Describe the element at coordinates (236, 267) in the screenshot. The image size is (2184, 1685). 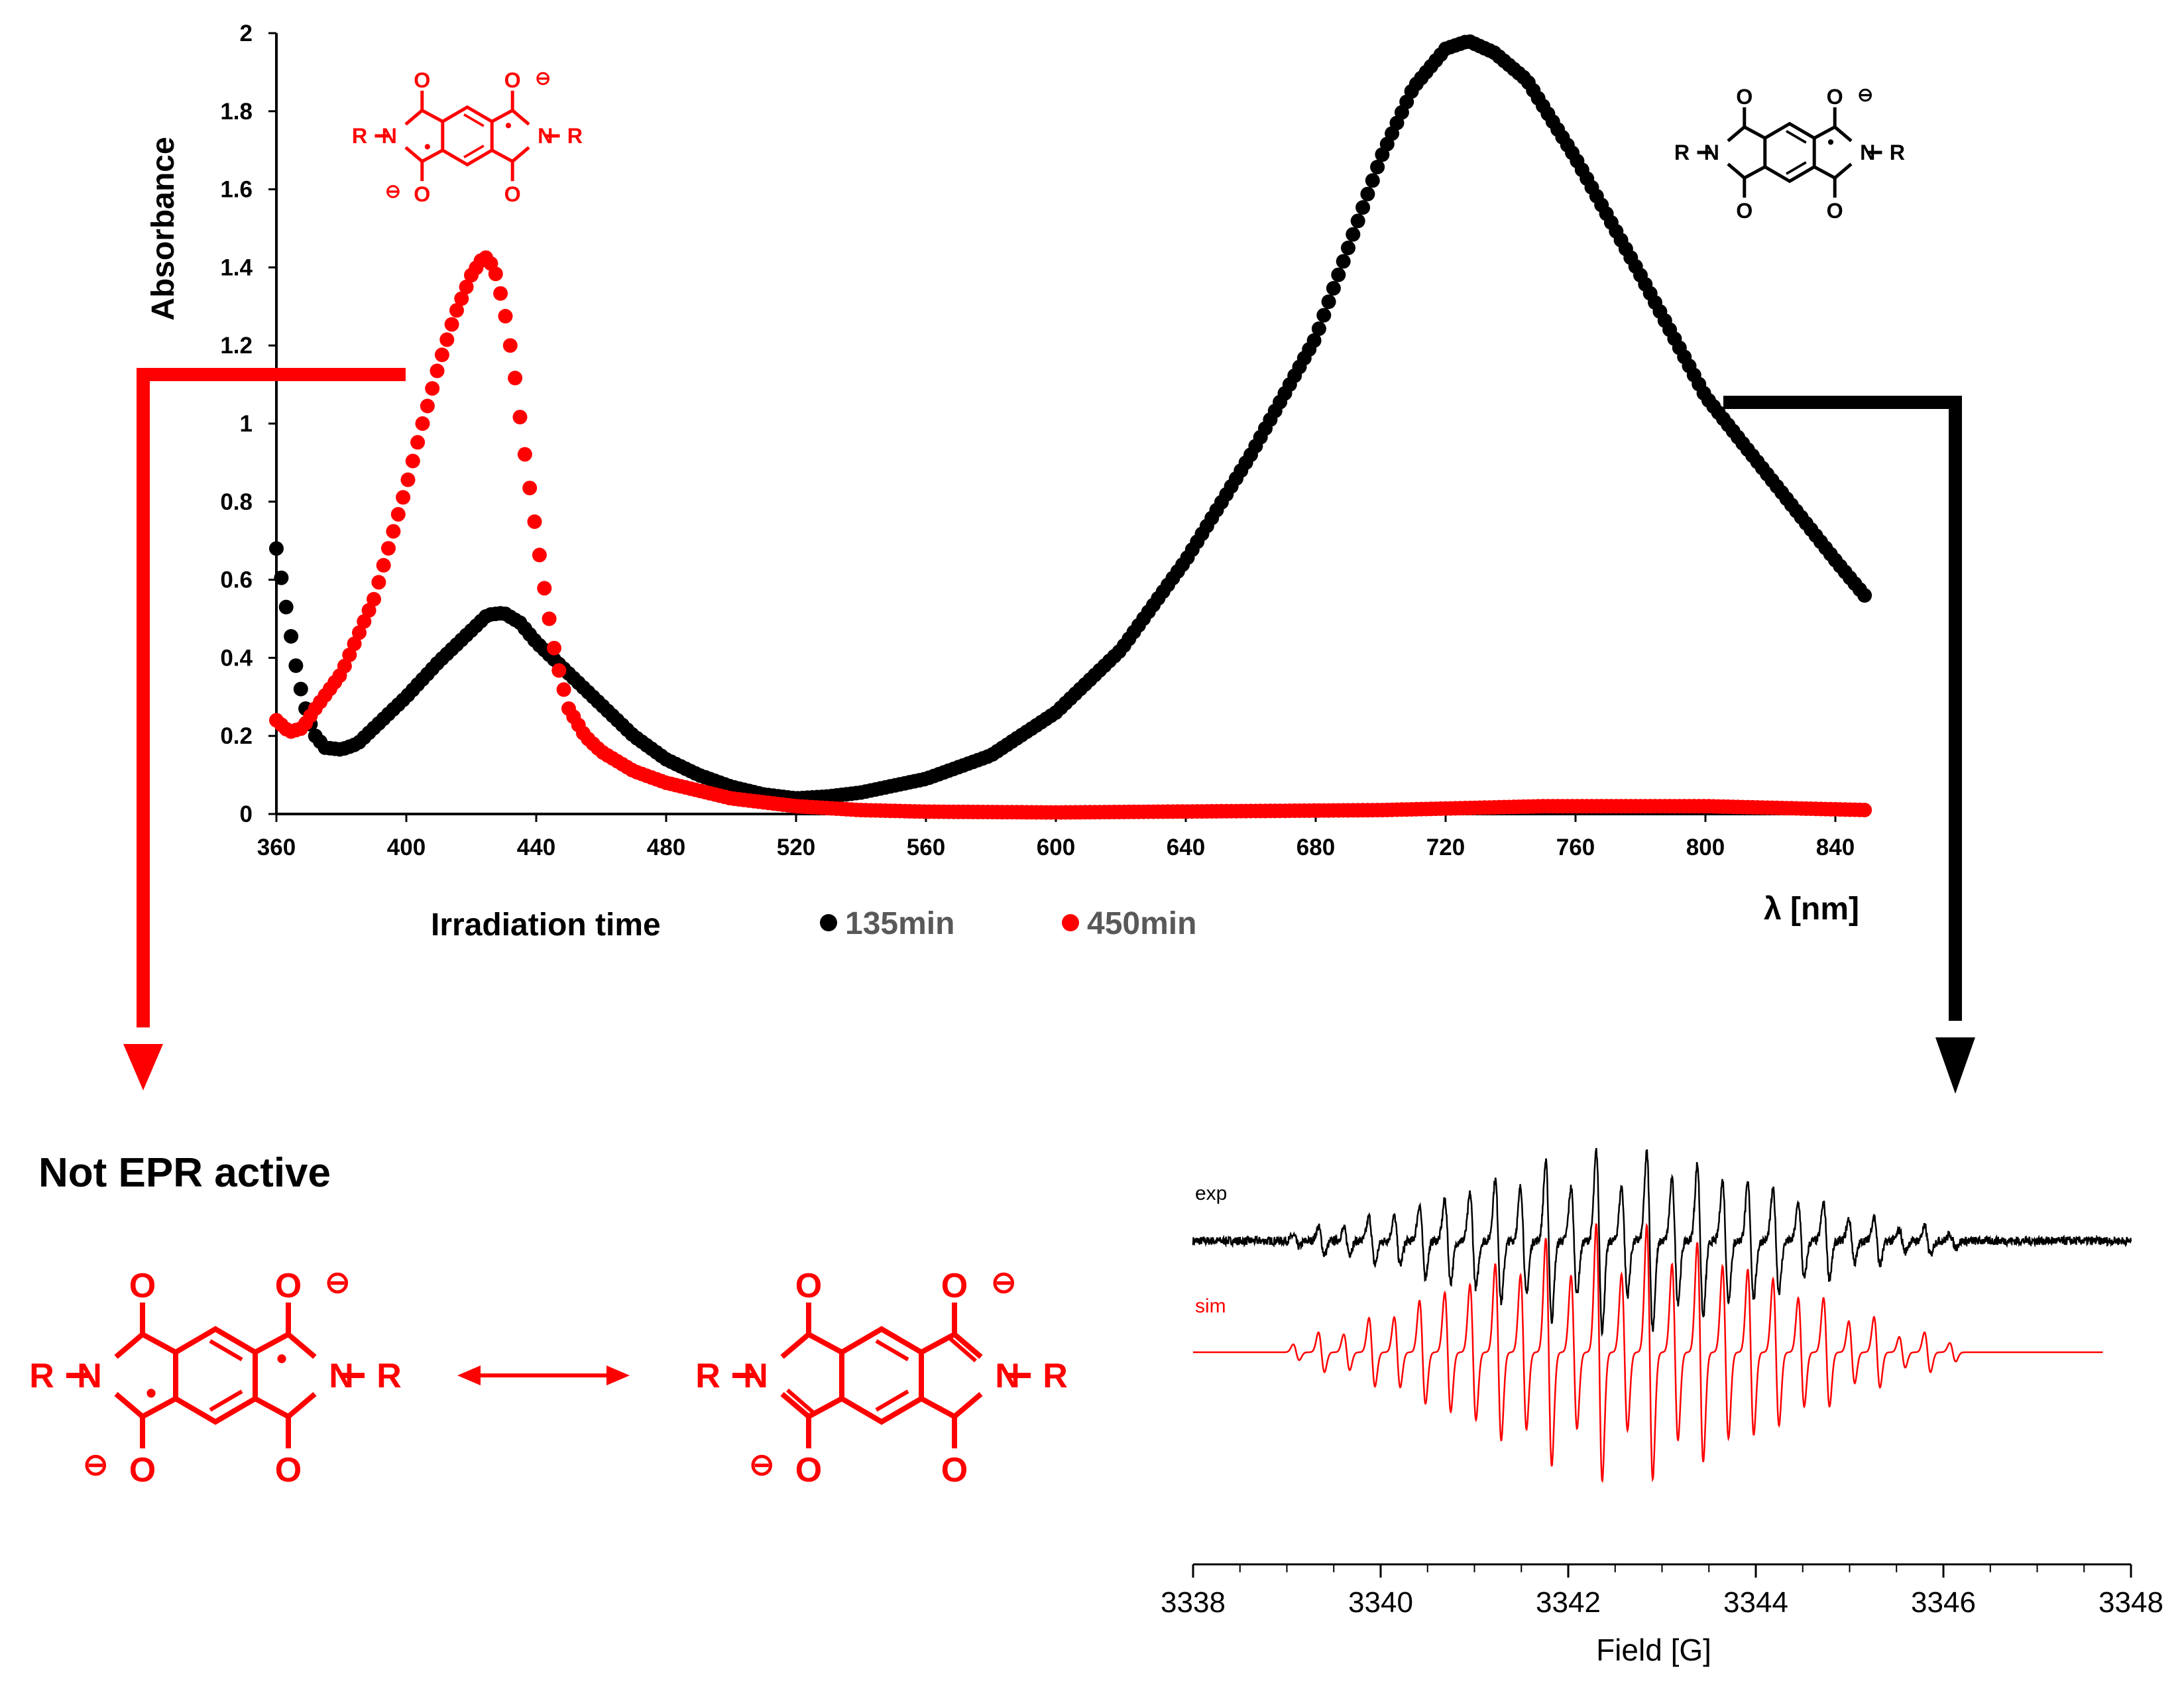
I see `y-tick-label: 1.4` at that location.